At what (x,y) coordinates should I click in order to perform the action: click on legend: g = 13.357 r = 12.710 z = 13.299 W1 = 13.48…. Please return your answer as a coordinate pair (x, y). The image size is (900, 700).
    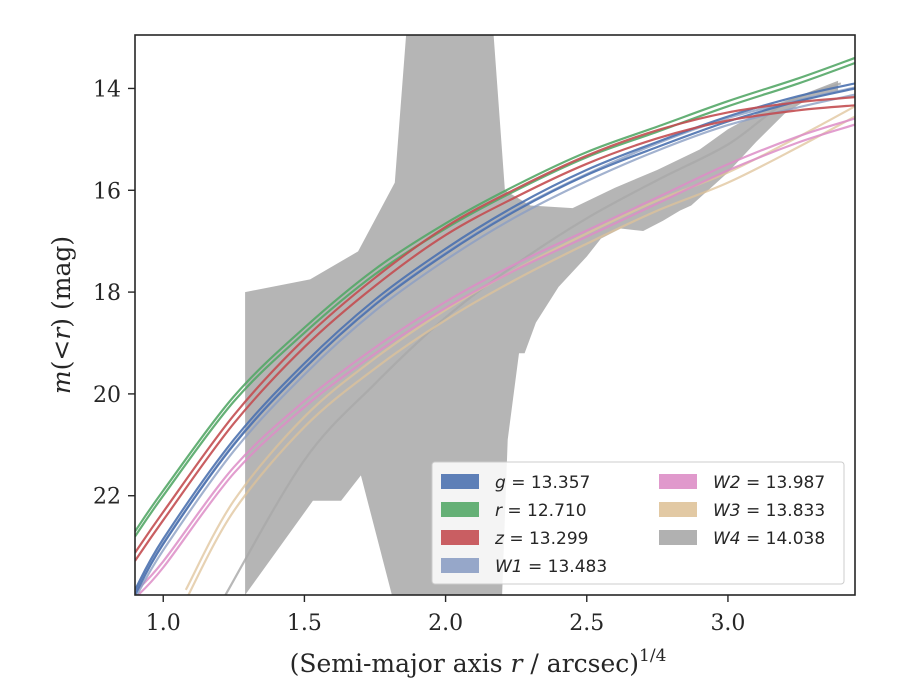
    Looking at the image, I should click on (638, 523).